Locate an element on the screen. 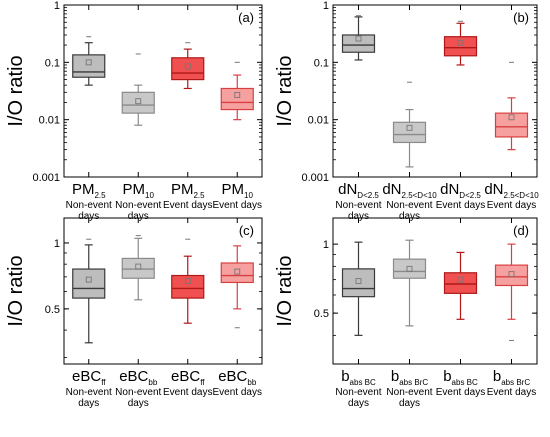 The image size is (550, 437). x-label: eBCbb is located at coordinates (237, 377).